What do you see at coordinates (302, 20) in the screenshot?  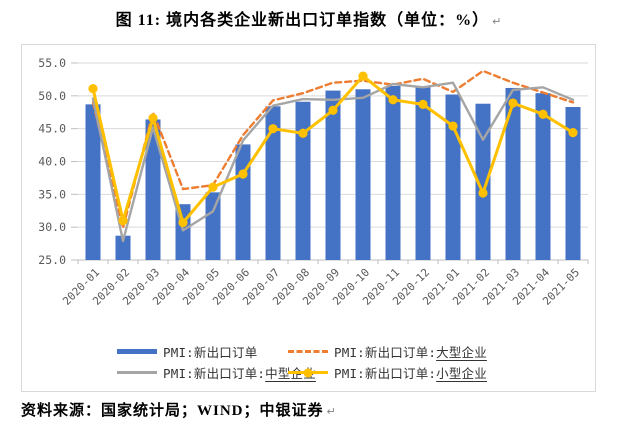 I see `figure-title-text: 图 11: 境内各类企业新出口订单指数（单位：%）` at bounding box center [302, 20].